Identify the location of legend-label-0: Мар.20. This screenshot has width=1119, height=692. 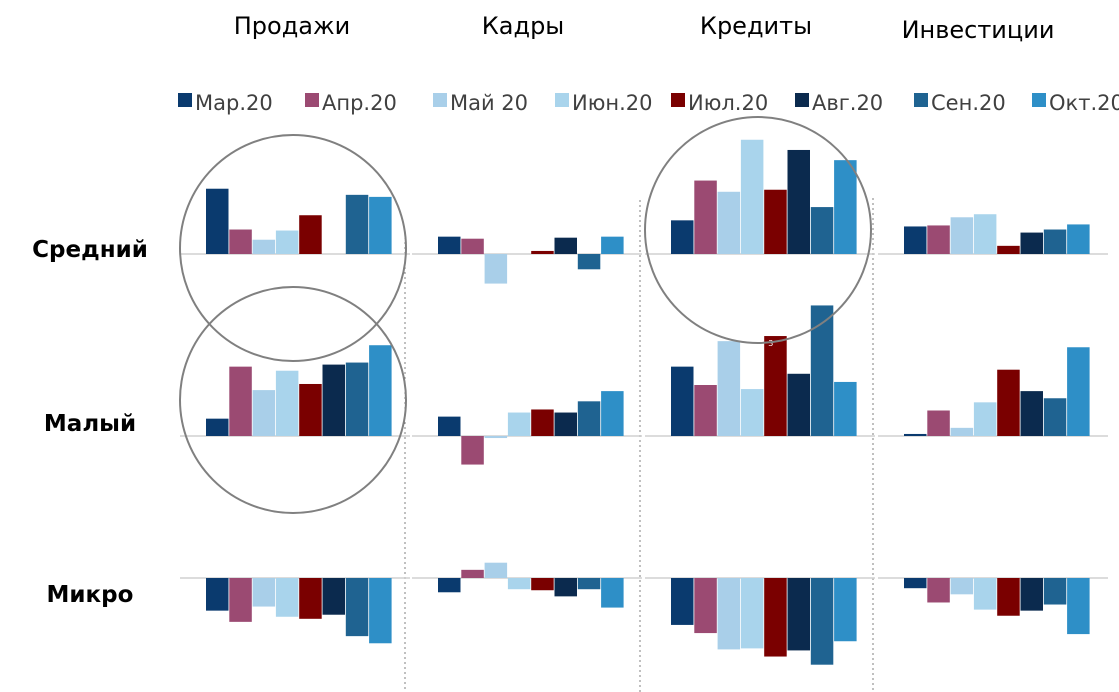
(234, 103).